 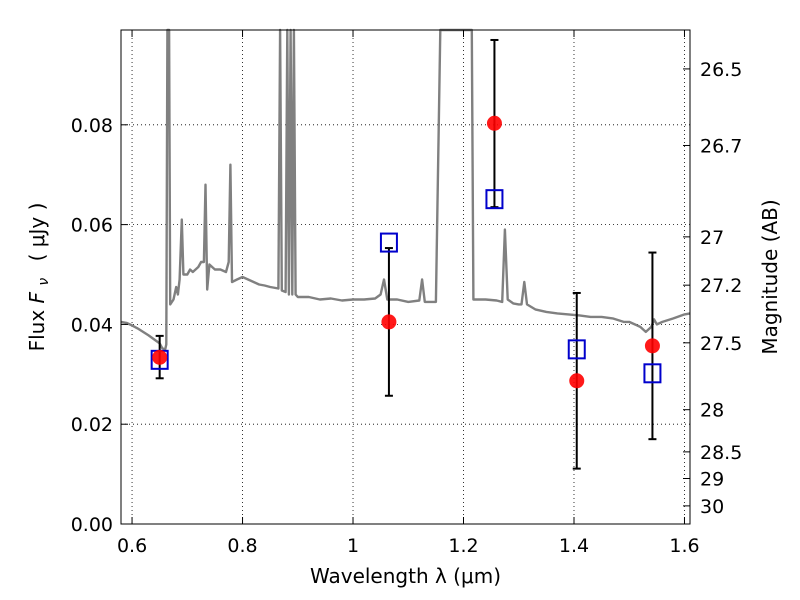 I want to click on y-tick-label: 0.04, so click(x=92, y=325).